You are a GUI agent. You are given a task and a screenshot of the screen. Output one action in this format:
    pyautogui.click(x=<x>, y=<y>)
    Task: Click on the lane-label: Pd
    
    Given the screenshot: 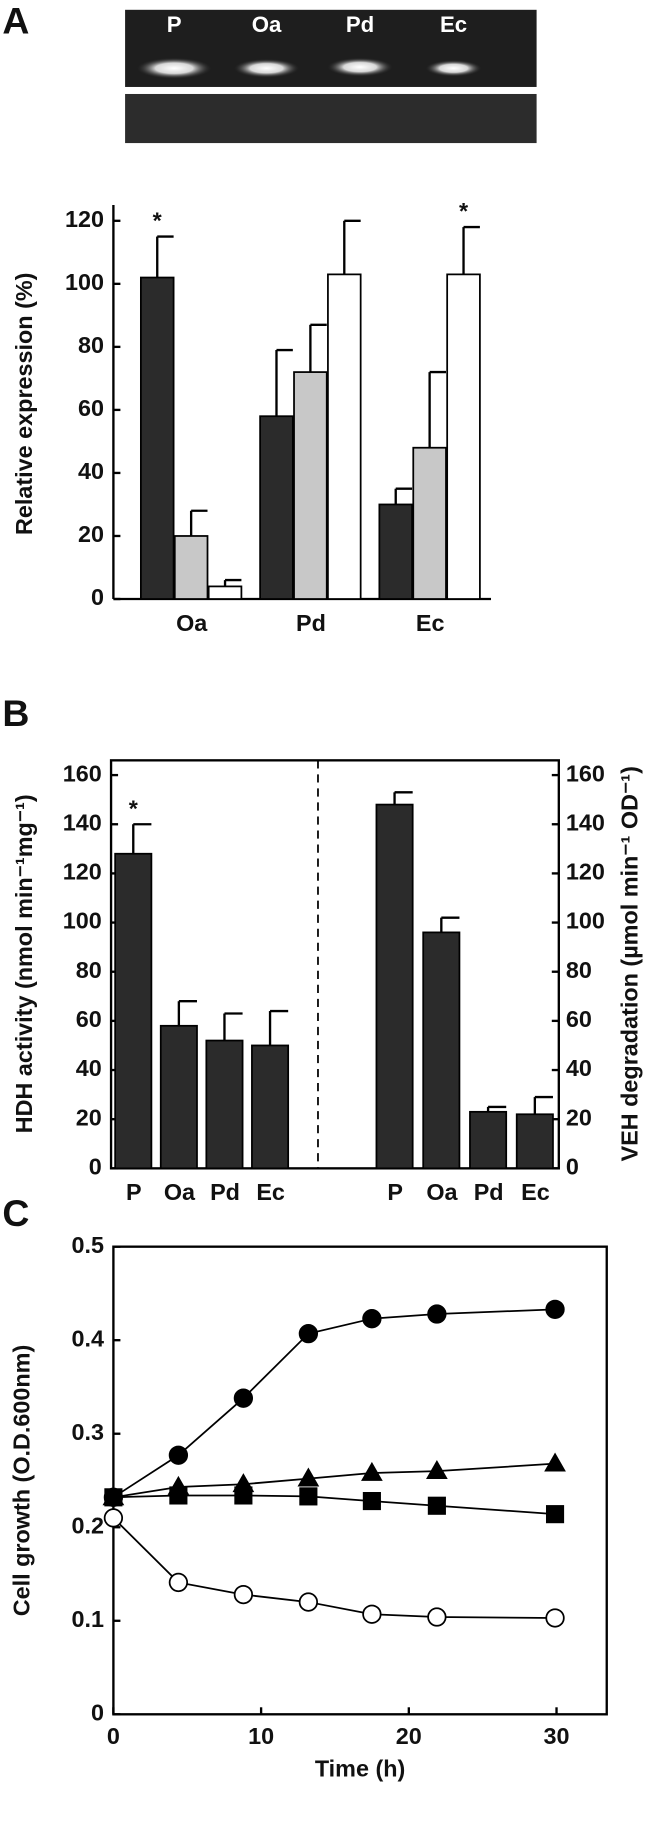 What is the action you would take?
    pyautogui.click(x=360, y=24)
    